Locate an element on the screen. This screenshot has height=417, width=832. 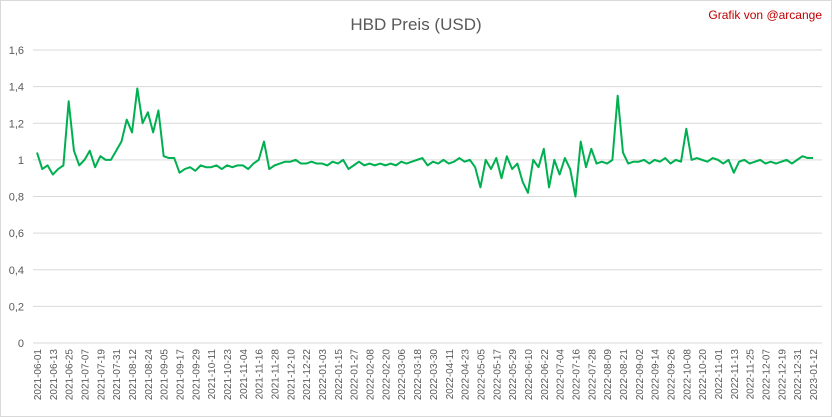
x-tick-label: 2021-08-12 is located at coordinates (133, 375).